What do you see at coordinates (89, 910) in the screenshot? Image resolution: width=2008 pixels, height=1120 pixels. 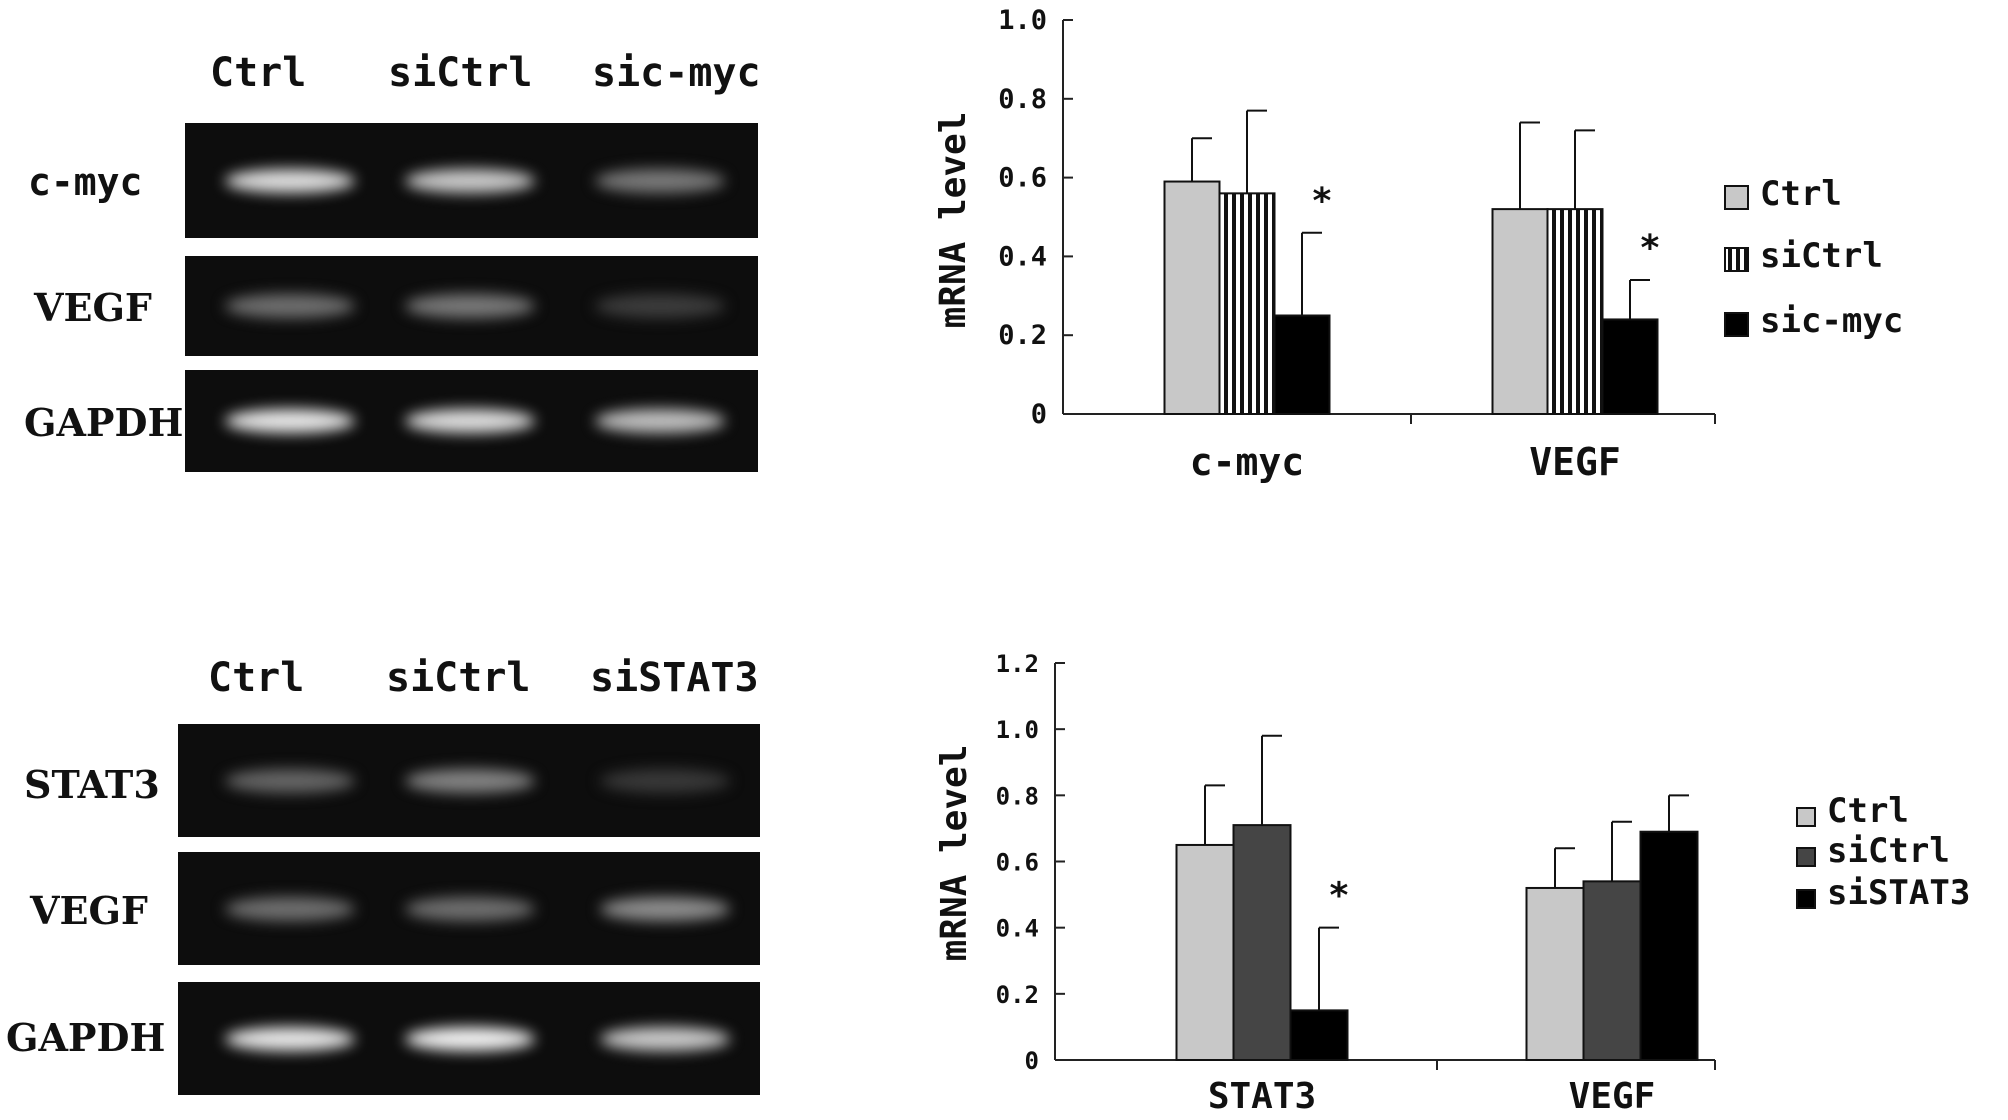 I see `gel-2-row-label-vegf: VEGF` at bounding box center [89, 910].